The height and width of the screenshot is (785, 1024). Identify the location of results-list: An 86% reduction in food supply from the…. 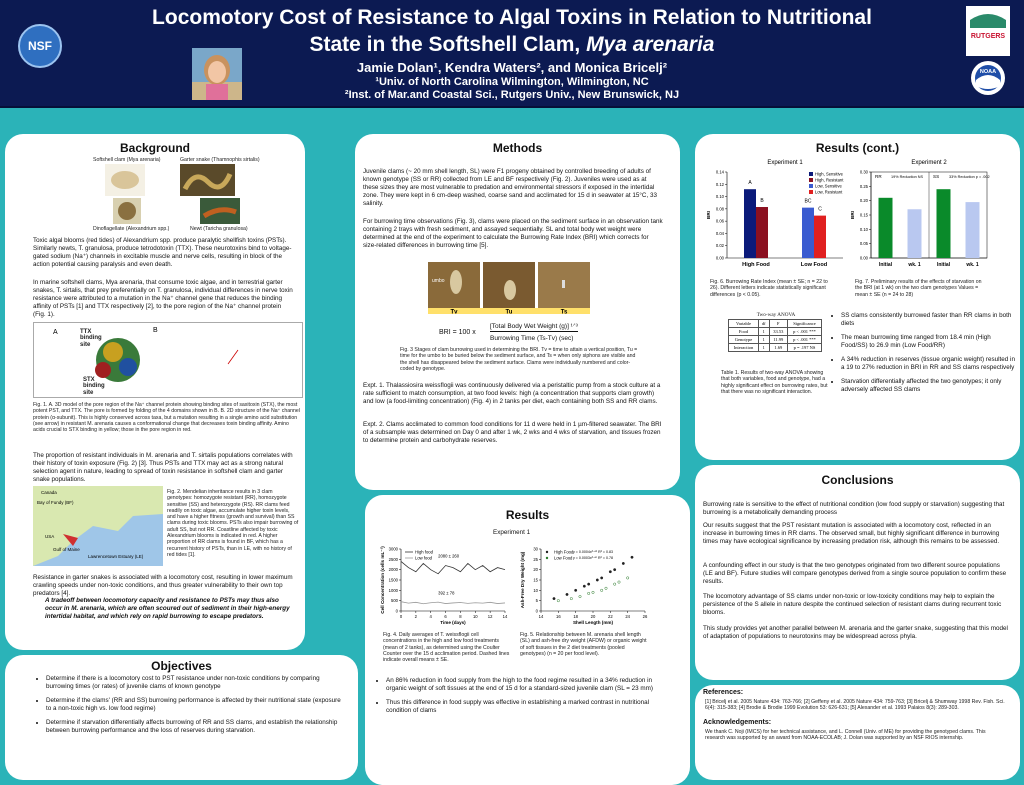
(524, 699).